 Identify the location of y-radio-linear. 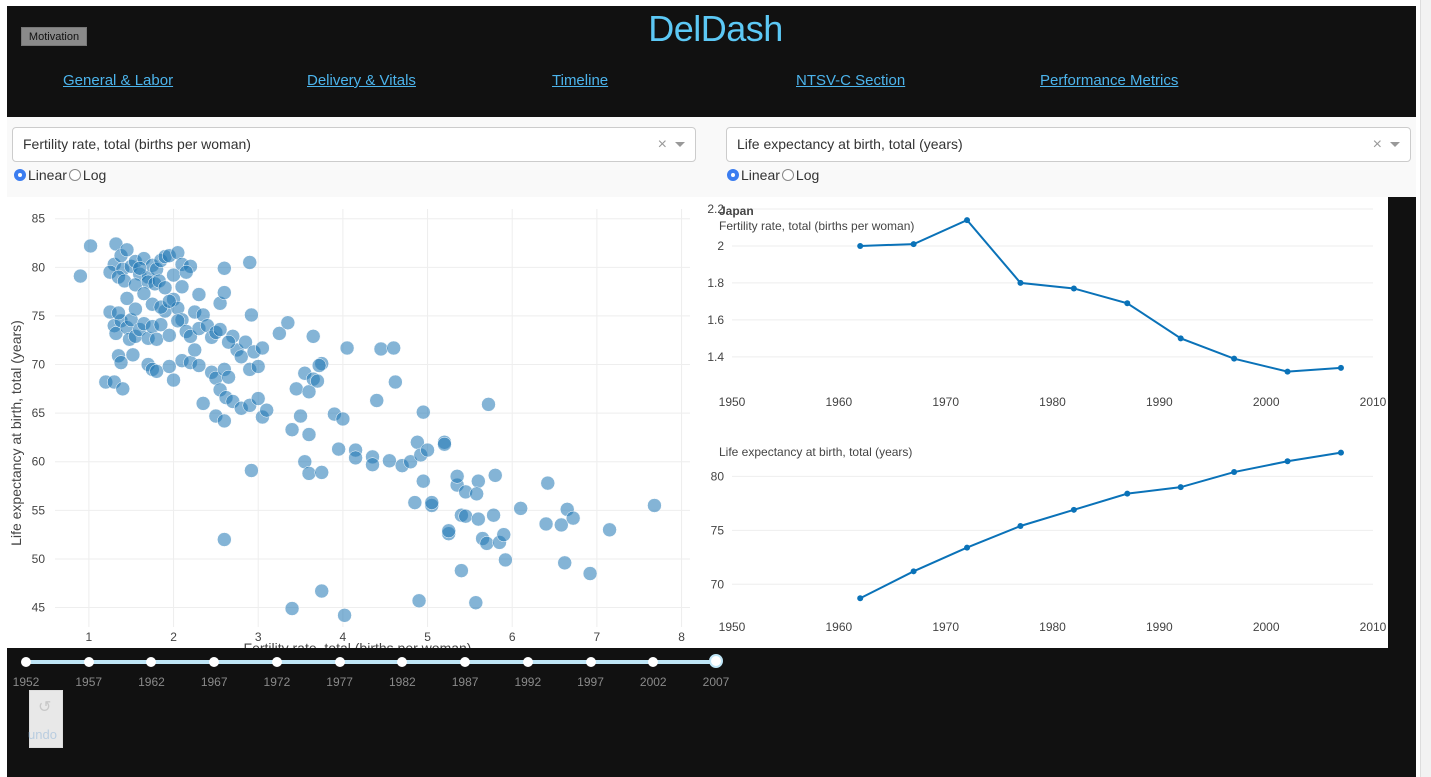
(733, 175).